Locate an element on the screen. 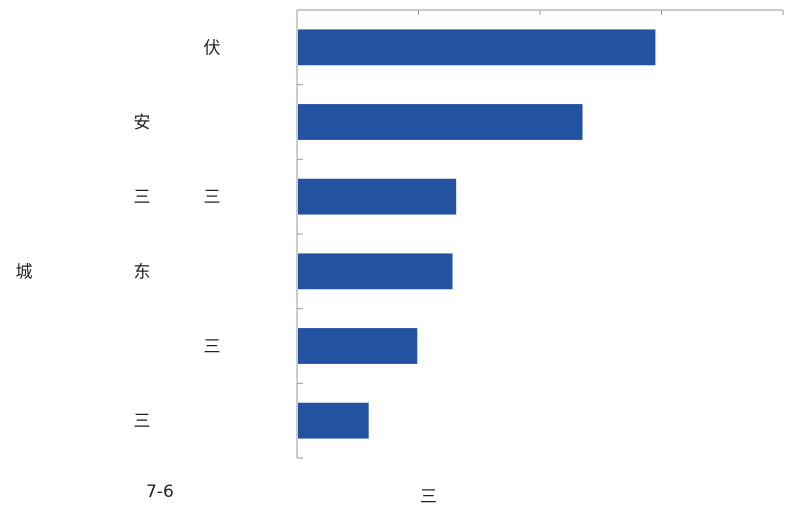  chart-footer-center: 三 is located at coordinates (428, 497).